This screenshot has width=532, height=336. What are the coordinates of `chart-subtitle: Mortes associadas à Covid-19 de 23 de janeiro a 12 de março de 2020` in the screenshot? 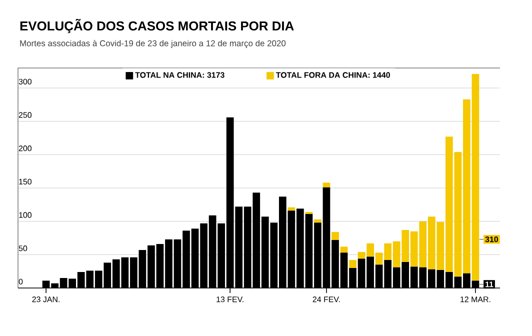 It's located at (153, 44).